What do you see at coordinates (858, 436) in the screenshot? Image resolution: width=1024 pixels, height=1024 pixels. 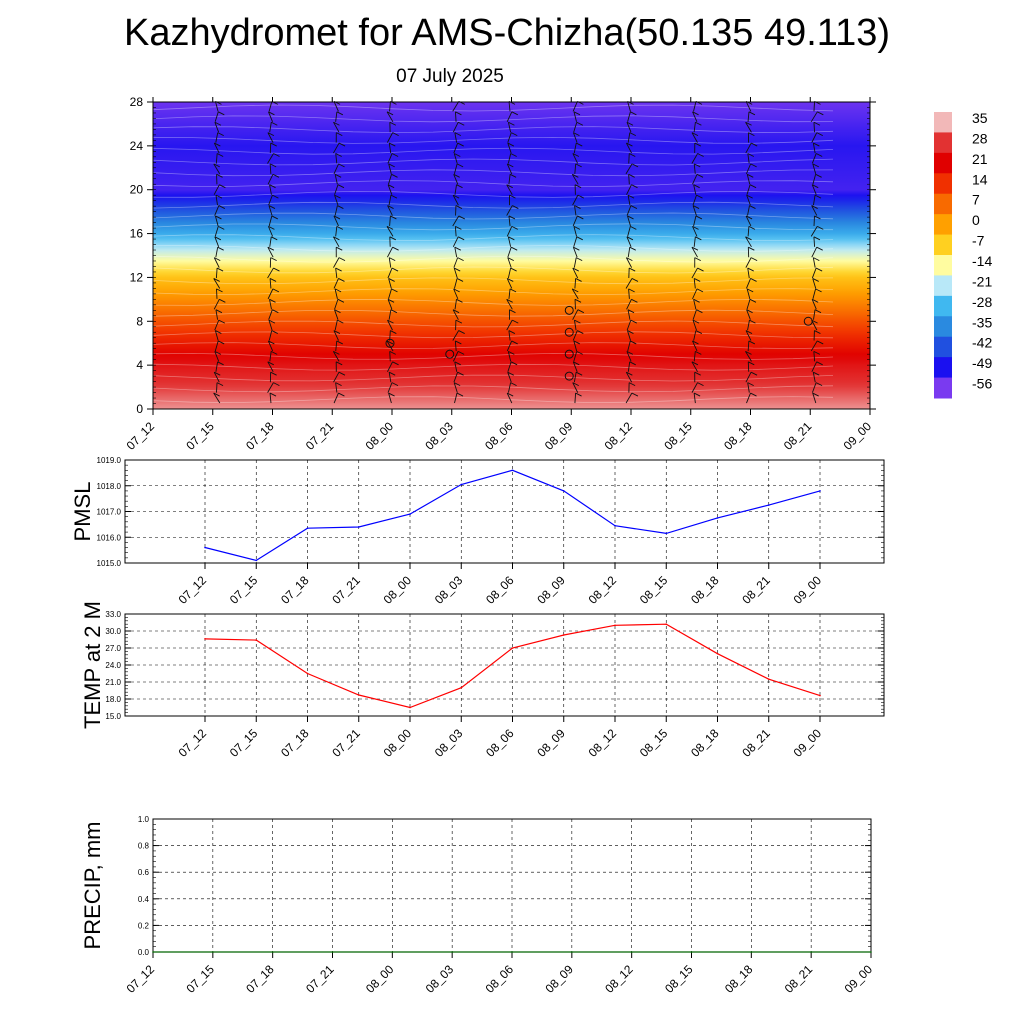 I see `x-tick-label: 09_00` at bounding box center [858, 436].